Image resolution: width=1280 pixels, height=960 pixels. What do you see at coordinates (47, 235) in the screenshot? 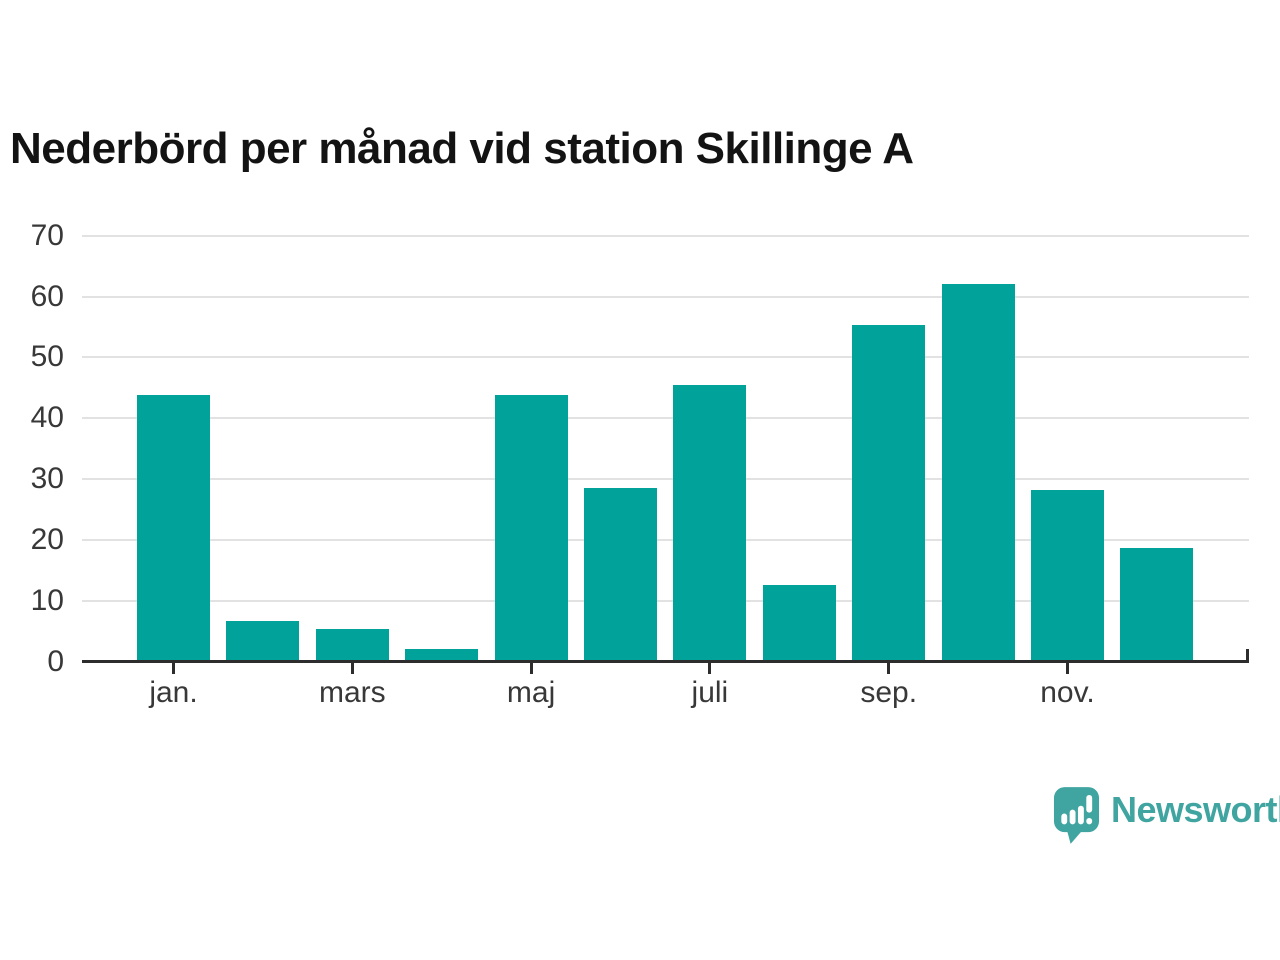
I see `y-tick-label-70: 70` at bounding box center [47, 235].